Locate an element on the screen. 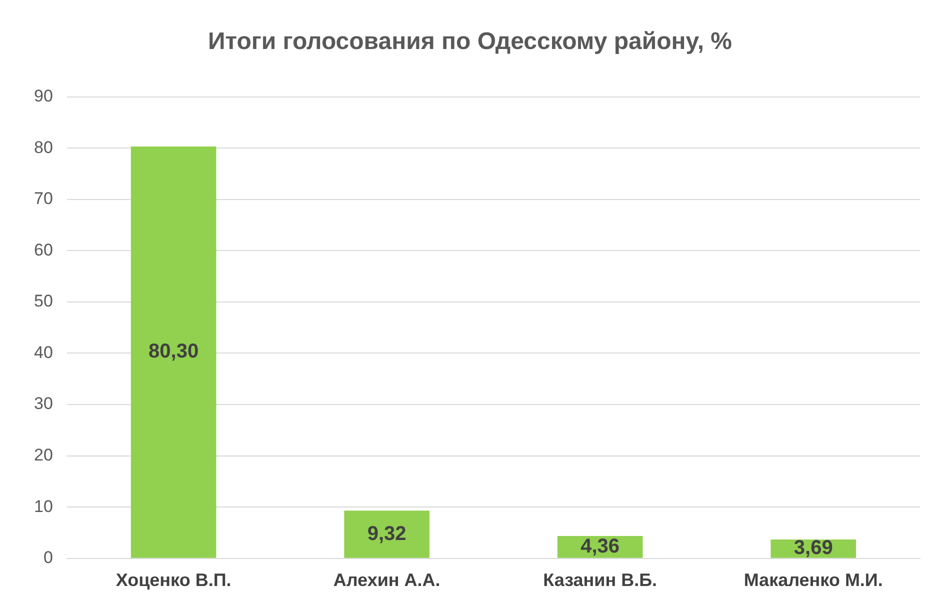  data-label: 4,36 is located at coordinates (600, 546).